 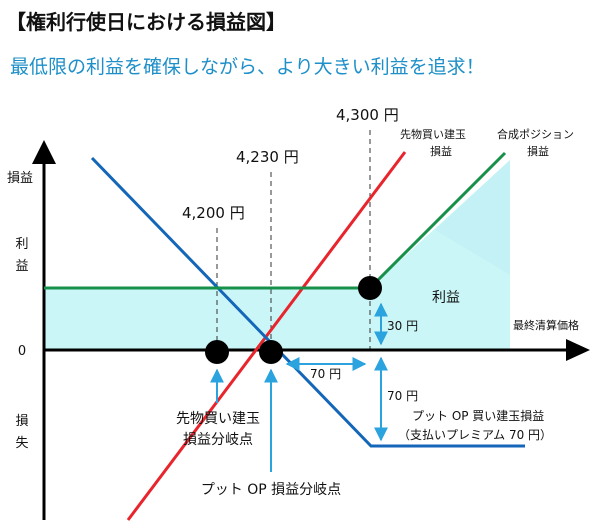 What do you see at coordinates (367, 115) in the screenshot?
I see `price-label-4300: 4,300 円` at bounding box center [367, 115].